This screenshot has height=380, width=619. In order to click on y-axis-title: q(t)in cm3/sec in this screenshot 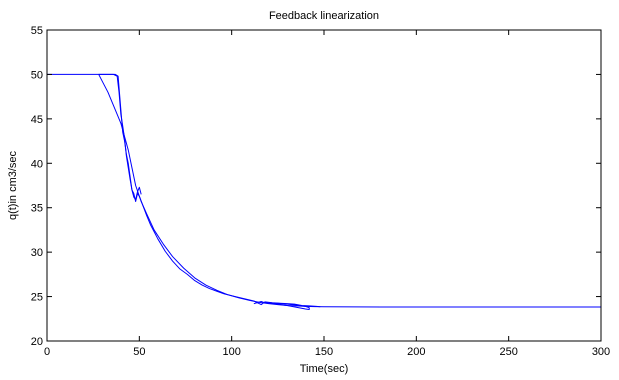, I will do `click(13, 185)`.